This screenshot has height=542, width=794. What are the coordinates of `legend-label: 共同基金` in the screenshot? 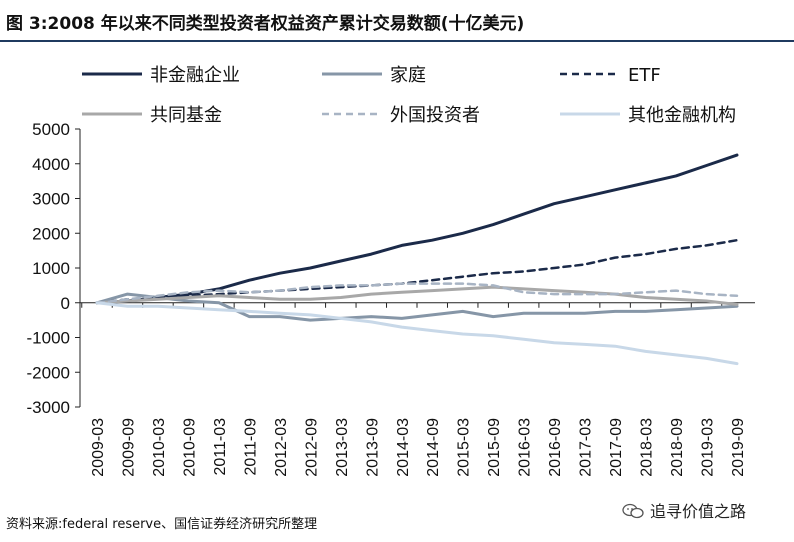 It's located at (186, 115).